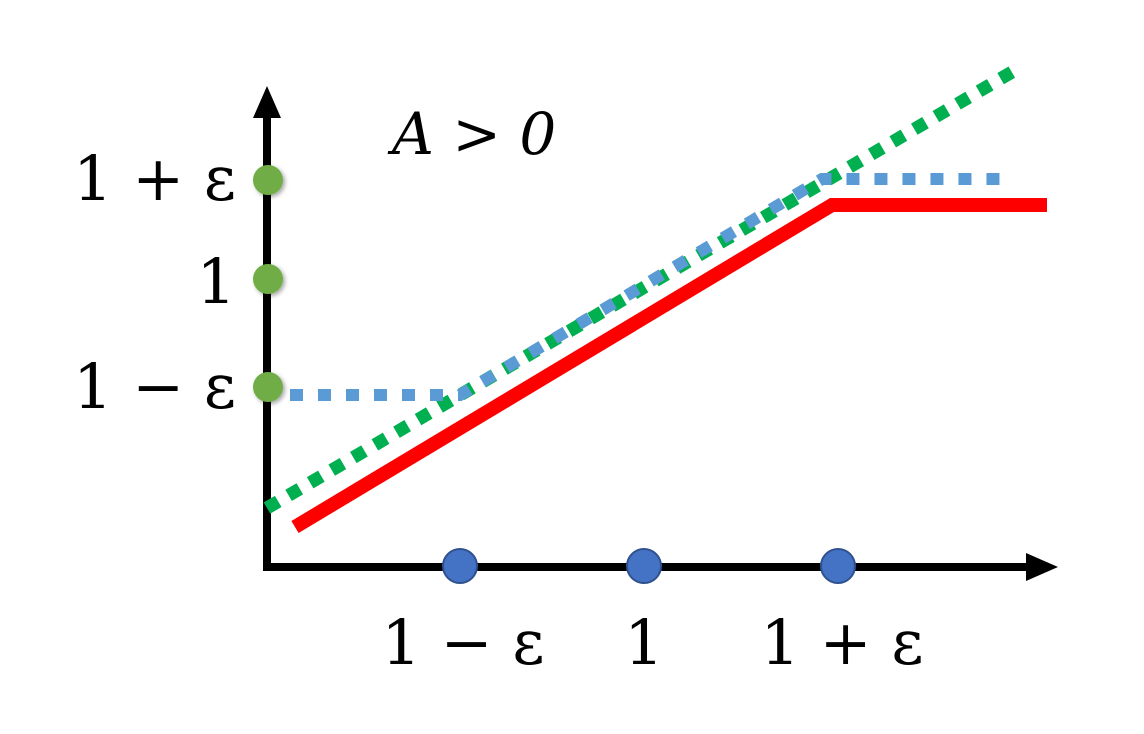  Describe the element at coordinates (643, 642) in the screenshot. I see `x-tick-label: 1` at that location.